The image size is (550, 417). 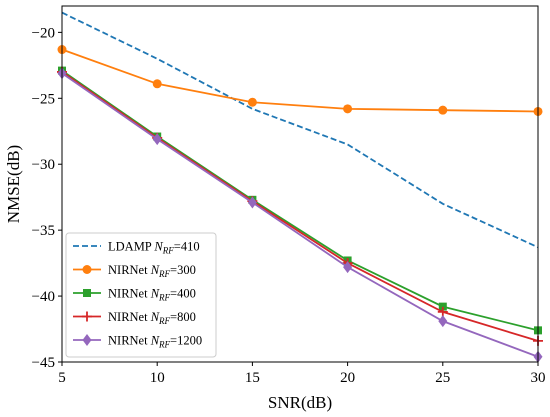 I want to click on x-tick-label: 30, so click(x=538, y=378).